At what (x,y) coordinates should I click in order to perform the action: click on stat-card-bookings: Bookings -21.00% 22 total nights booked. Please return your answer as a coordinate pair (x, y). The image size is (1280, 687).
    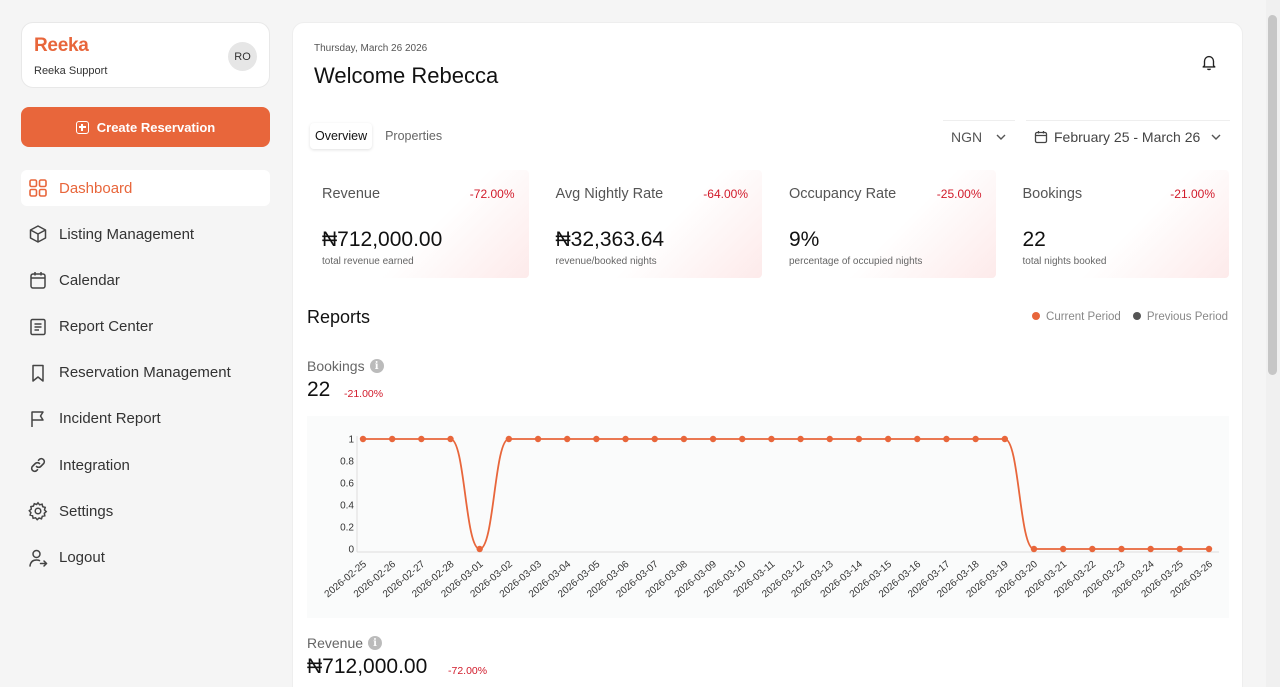
    Looking at the image, I should click on (1118, 224).